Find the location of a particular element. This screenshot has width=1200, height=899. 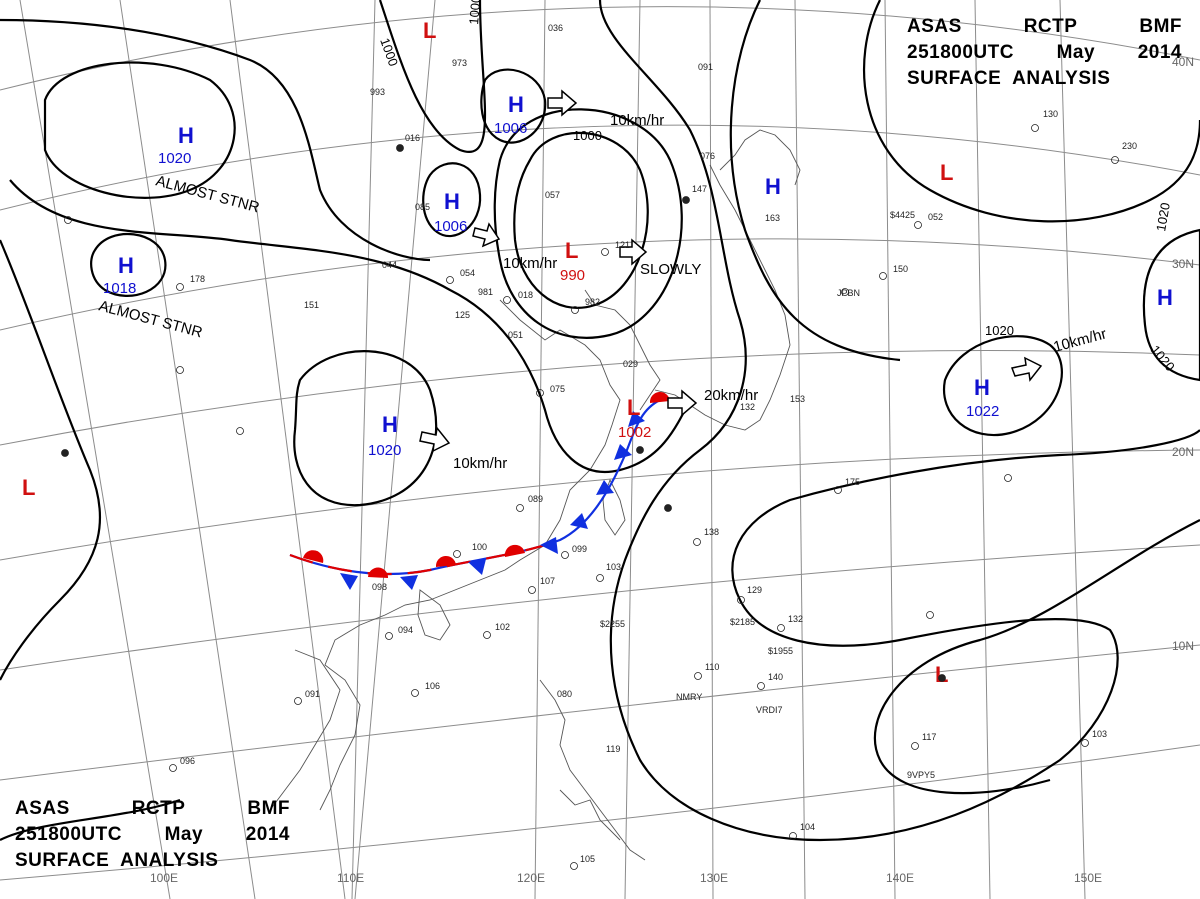

station-value: 125 is located at coordinates (462, 315).